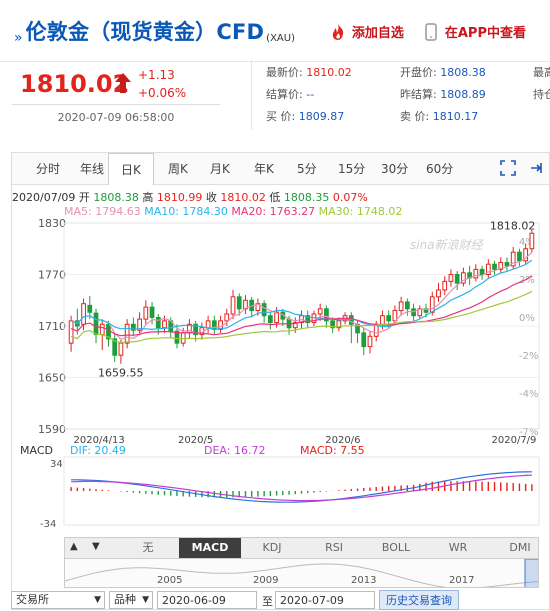  I want to click on add-watchlist-label: 添加自选, so click(377, 33).